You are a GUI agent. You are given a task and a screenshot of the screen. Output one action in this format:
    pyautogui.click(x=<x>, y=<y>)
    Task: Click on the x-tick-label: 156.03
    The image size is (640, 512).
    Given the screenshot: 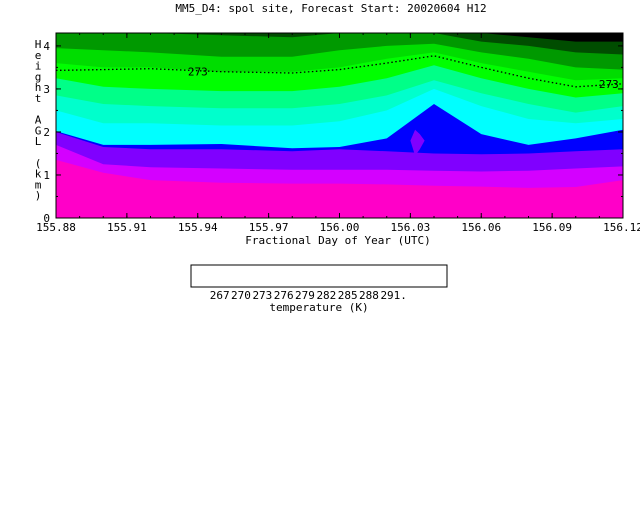 What is the action you would take?
    pyautogui.click(x=411, y=227)
    